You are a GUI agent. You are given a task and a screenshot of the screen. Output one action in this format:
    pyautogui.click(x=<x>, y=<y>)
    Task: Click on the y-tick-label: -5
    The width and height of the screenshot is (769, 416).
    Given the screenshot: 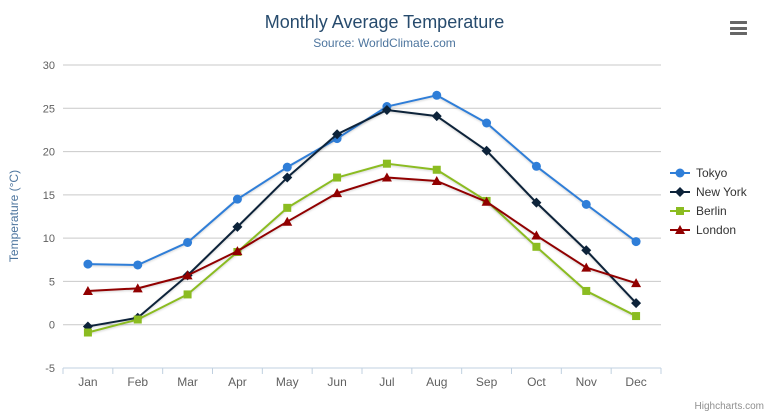 What is the action you would take?
    pyautogui.click(x=50, y=369)
    